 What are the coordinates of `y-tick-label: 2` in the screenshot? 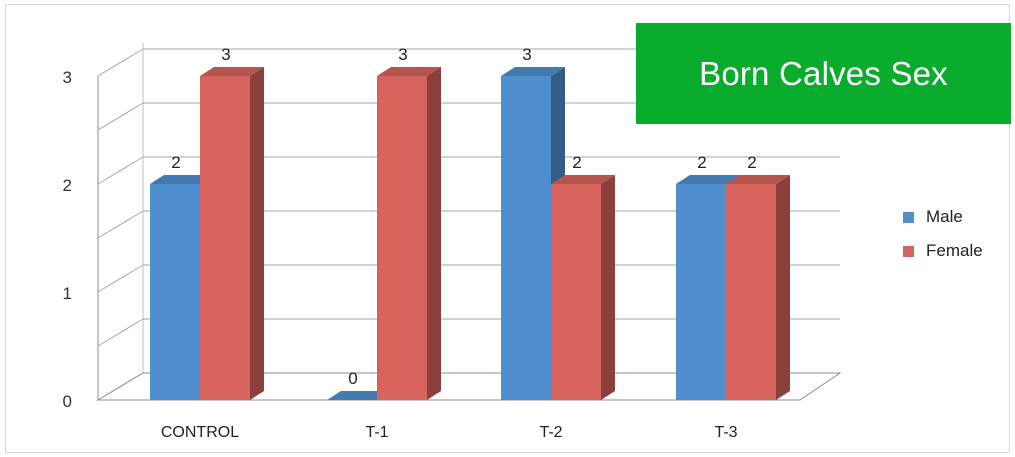 It's located at (67, 185).